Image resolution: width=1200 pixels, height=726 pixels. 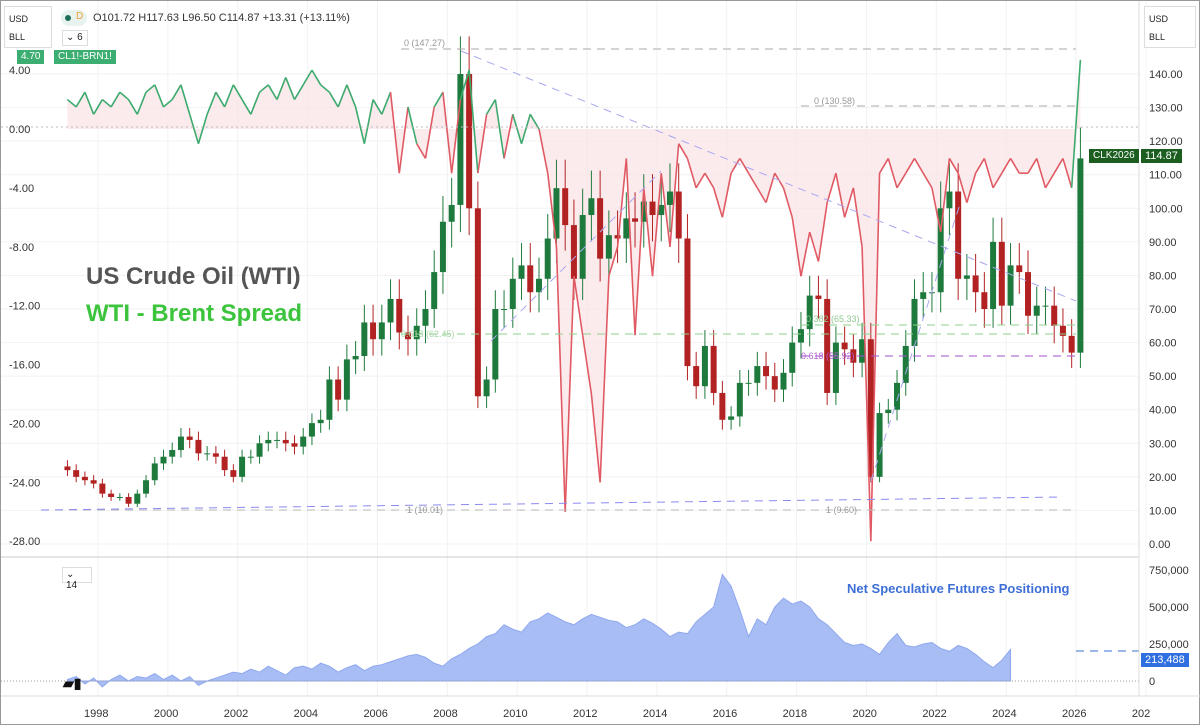 What do you see at coordinates (576, 256) in the screenshot?
I see `trendline-2011` at bounding box center [576, 256].